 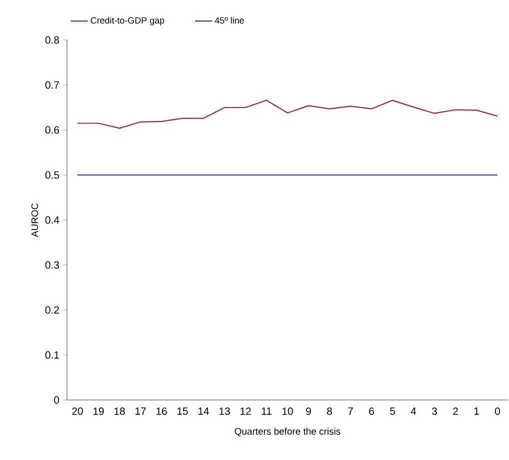 What do you see at coordinates (329, 411) in the screenshot?
I see `x-tick-label: 8` at bounding box center [329, 411].